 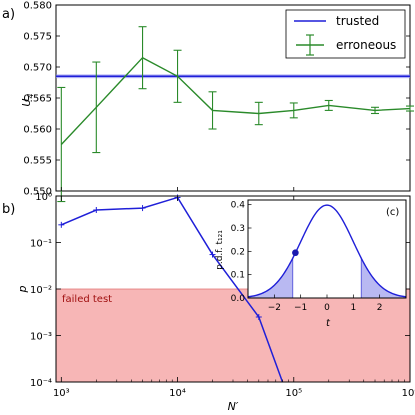 I want to click on panel-a-ytick-label: 0.575, so click(x=37, y=37).